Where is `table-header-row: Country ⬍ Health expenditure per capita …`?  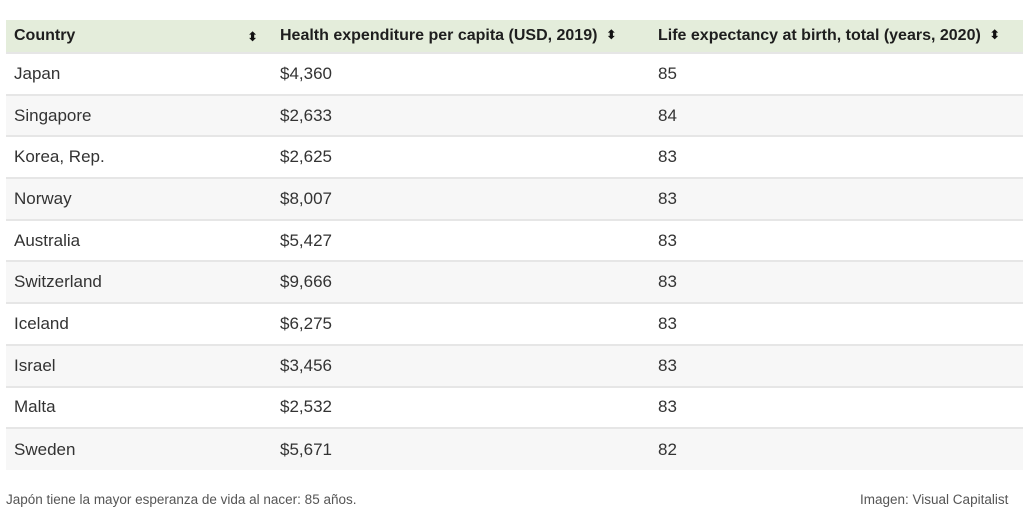 table-header-row: Country ⬍ Health expenditure per capita … is located at coordinates (514, 36).